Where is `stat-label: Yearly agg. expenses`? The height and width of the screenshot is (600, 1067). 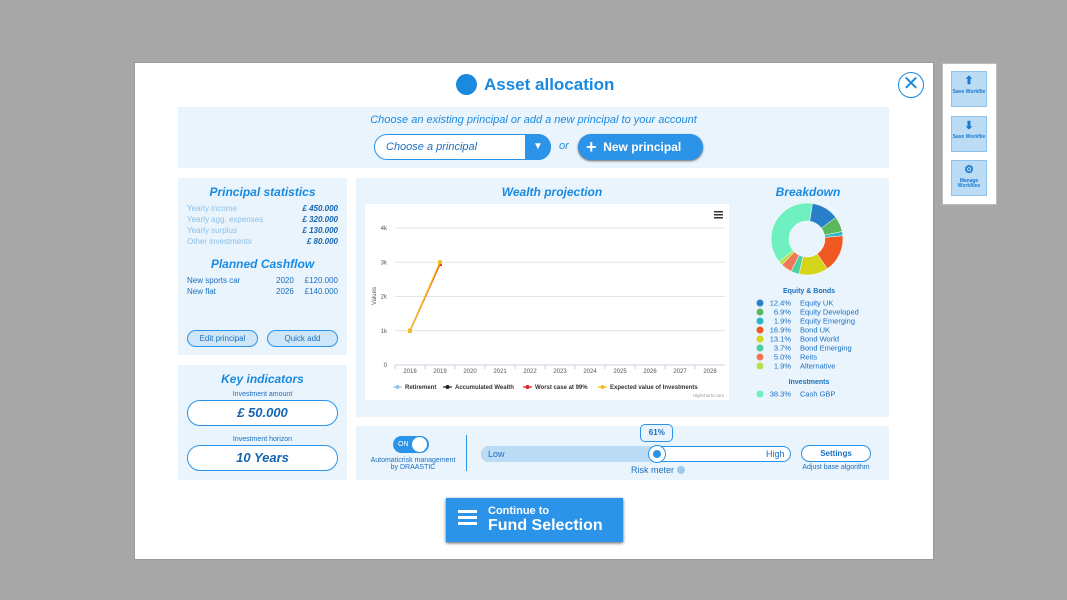 stat-label: Yearly agg. expenses is located at coordinates (225, 219).